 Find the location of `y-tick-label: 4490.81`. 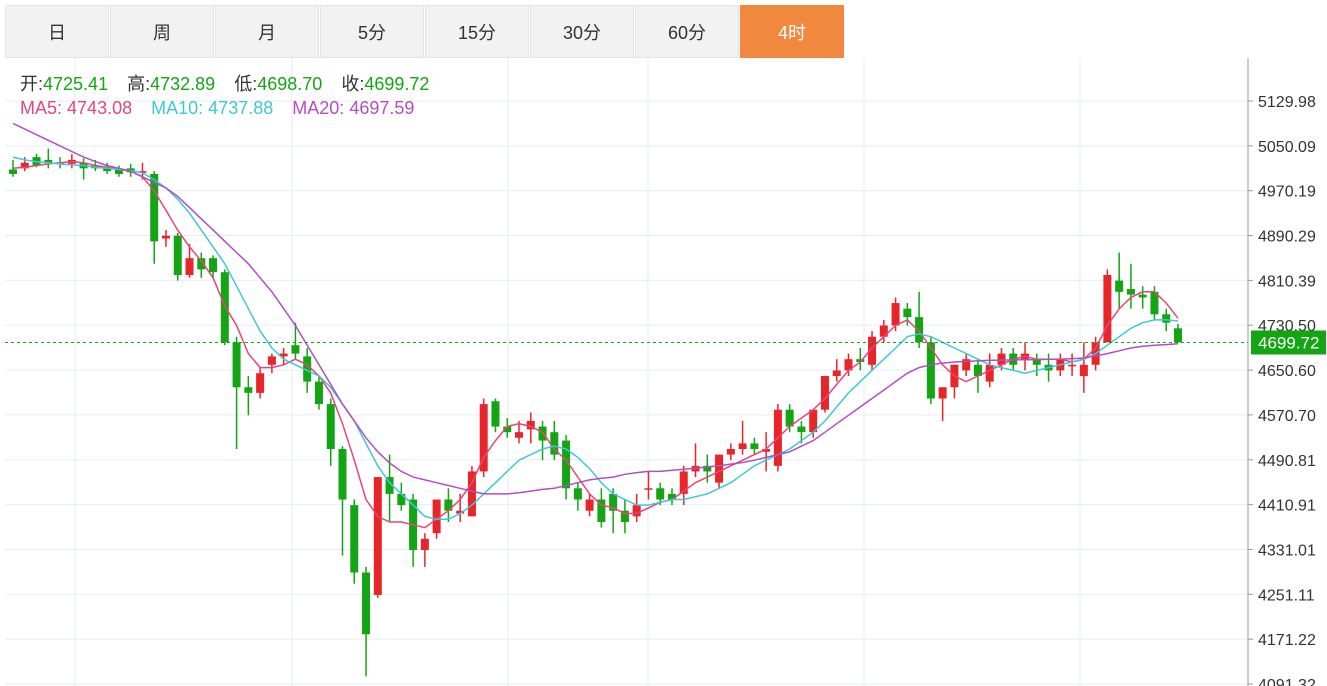

y-tick-label: 4490.81 is located at coordinates (1287, 461).